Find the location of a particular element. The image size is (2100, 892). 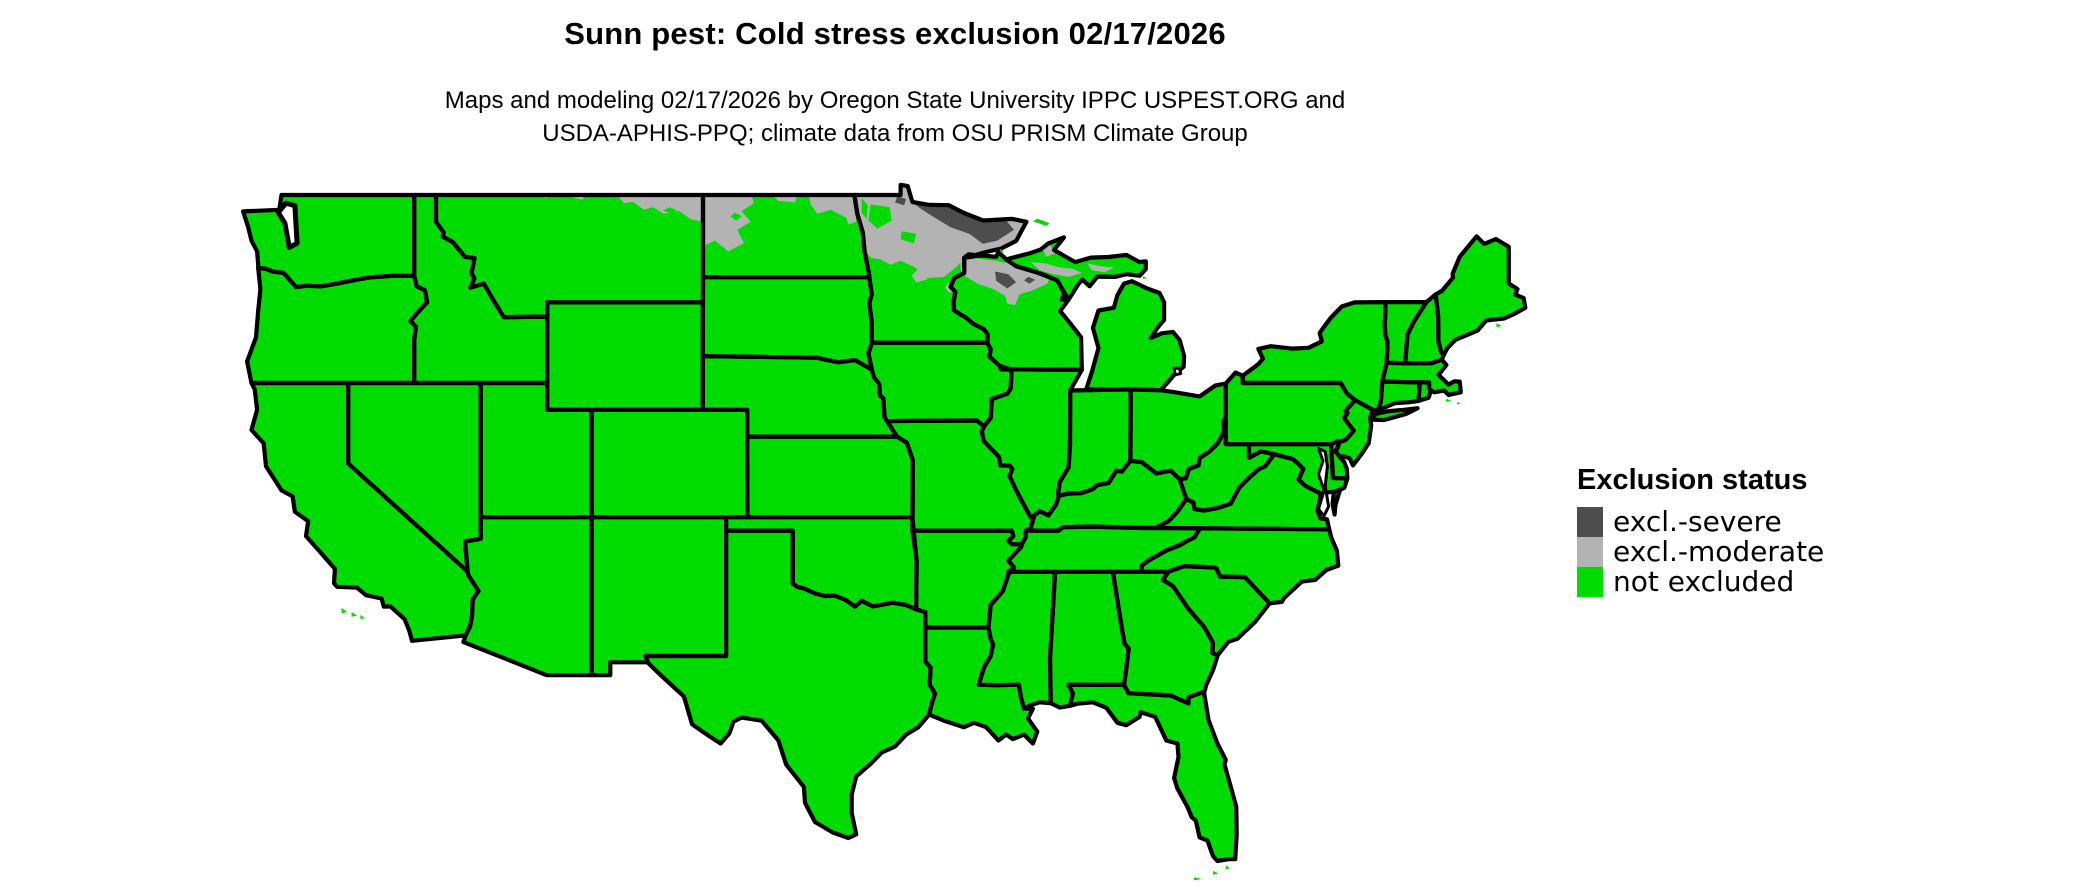

border-me is located at coordinates (1480, 295).